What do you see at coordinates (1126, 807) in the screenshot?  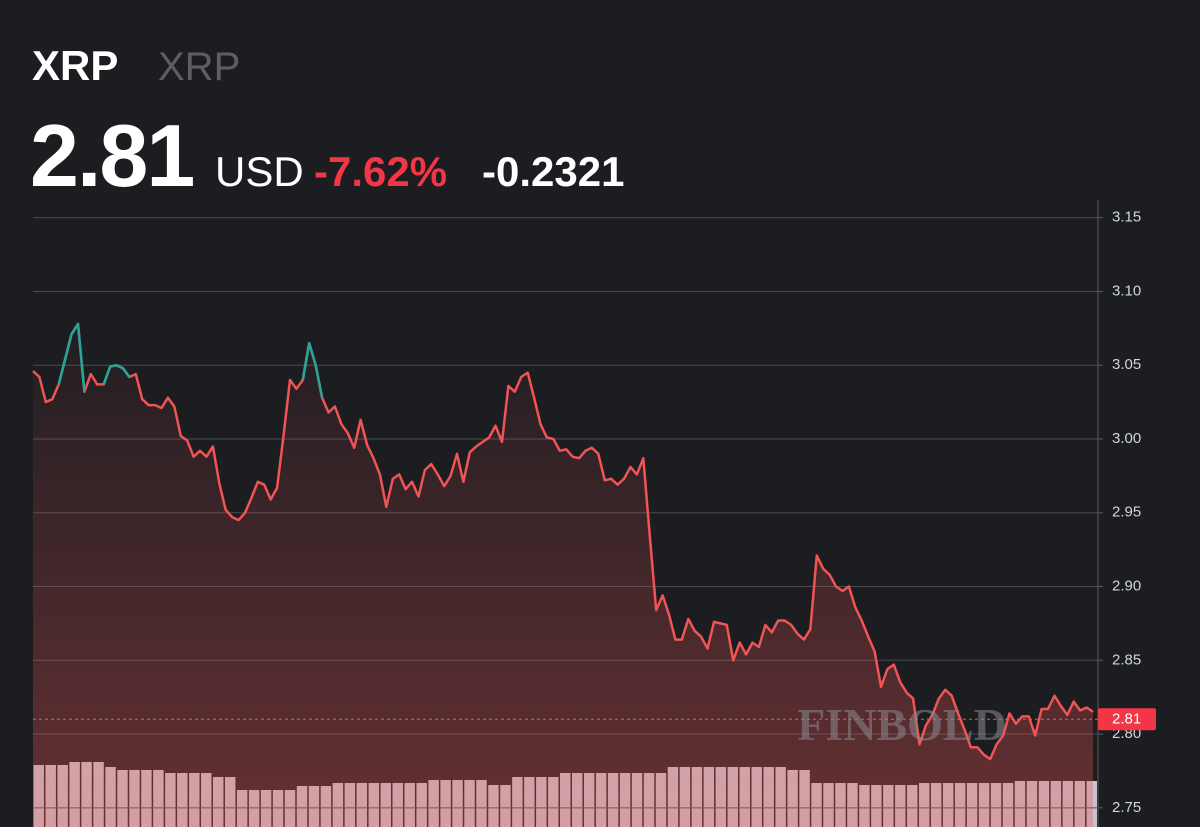 I see `y-tick-label: 2.75` at bounding box center [1126, 807].